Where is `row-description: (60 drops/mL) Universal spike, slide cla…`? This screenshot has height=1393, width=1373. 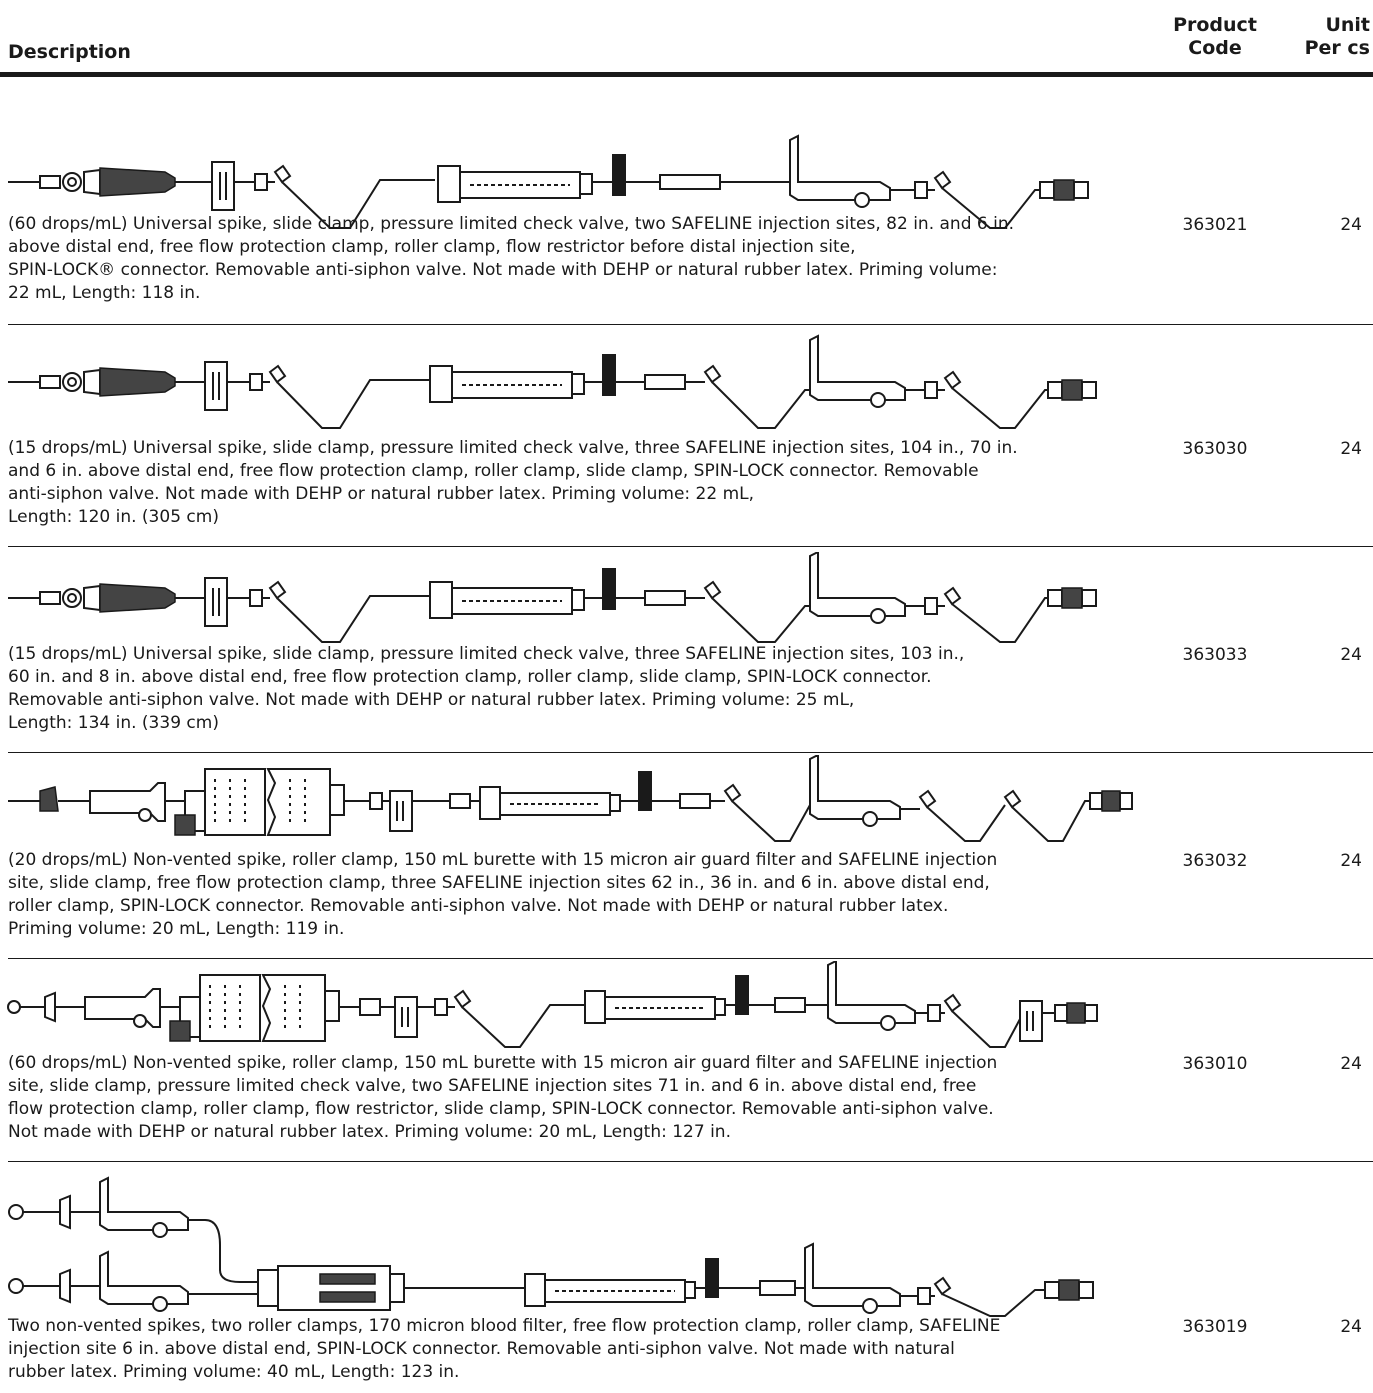 row-description: (60 drops/mL) Universal spike, slide cla… is located at coordinates (511, 258).